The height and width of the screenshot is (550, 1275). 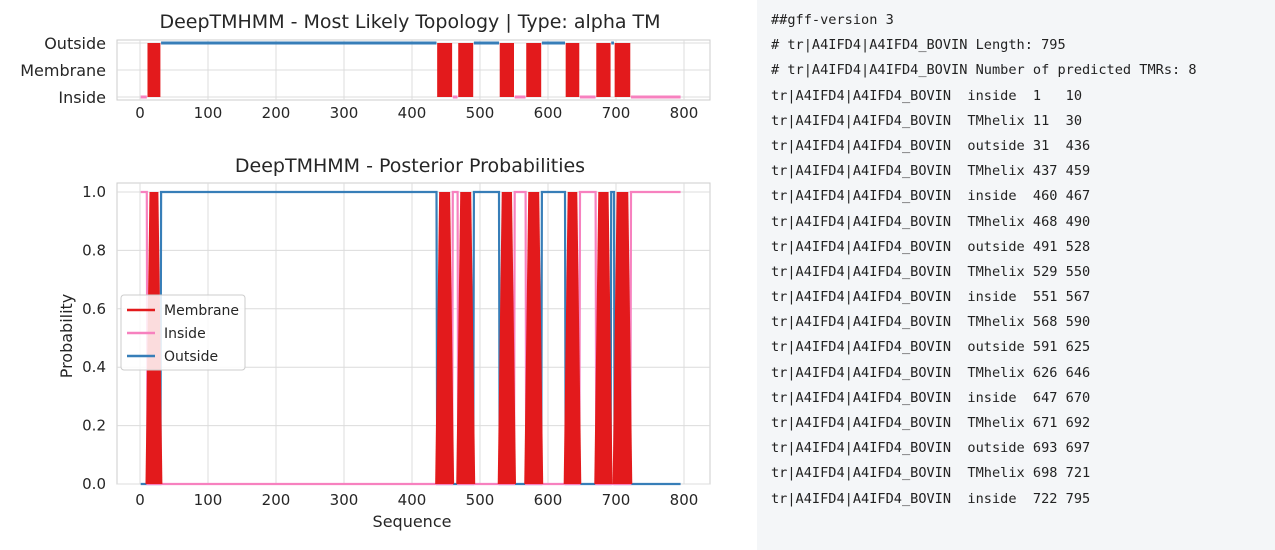 What do you see at coordinates (82, 97) in the screenshot?
I see `topology-y-tick-label: Inside` at bounding box center [82, 97].